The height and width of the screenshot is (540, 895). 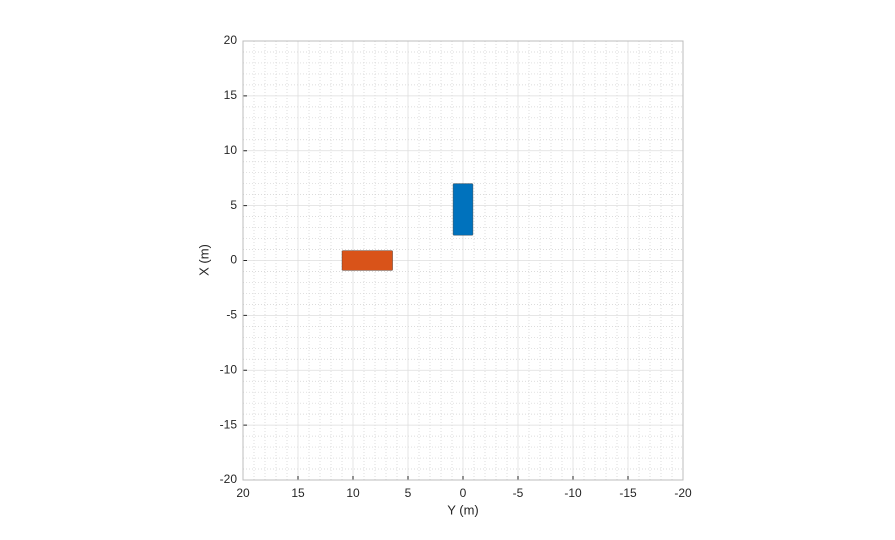 What do you see at coordinates (229, 424) in the screenshot?
I see `y-tick-label: -15` at bounding box center [229, 424].